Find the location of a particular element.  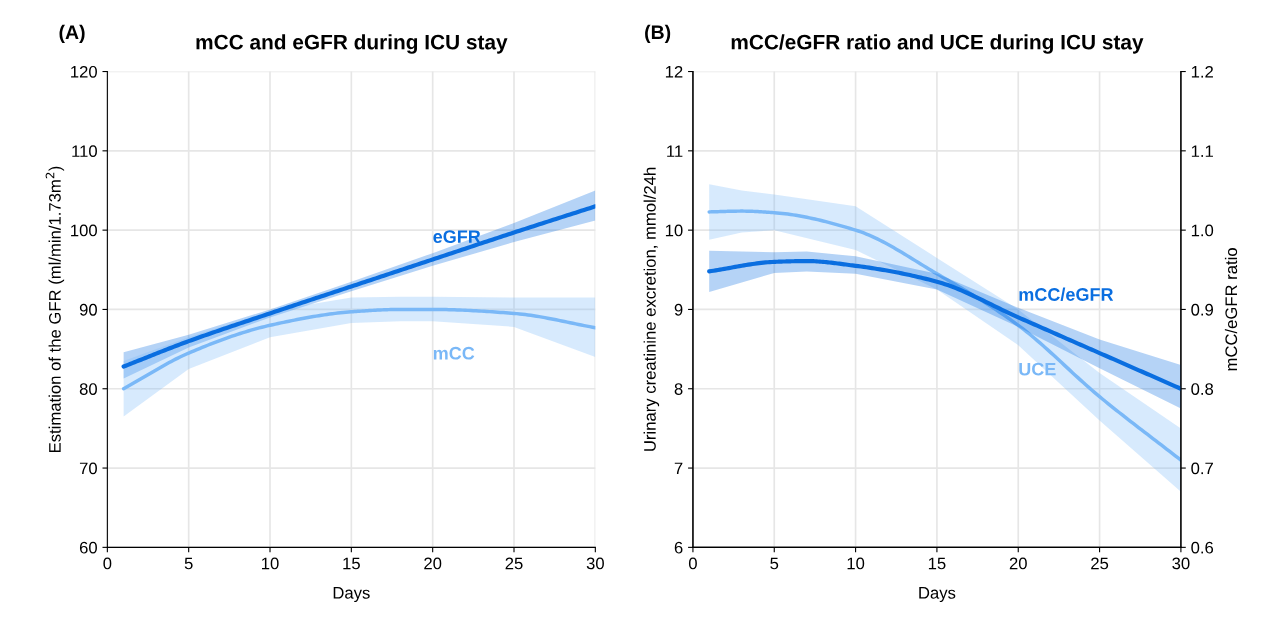

y2-tick-label: 1.0 is located at coordinates (1202, 230).